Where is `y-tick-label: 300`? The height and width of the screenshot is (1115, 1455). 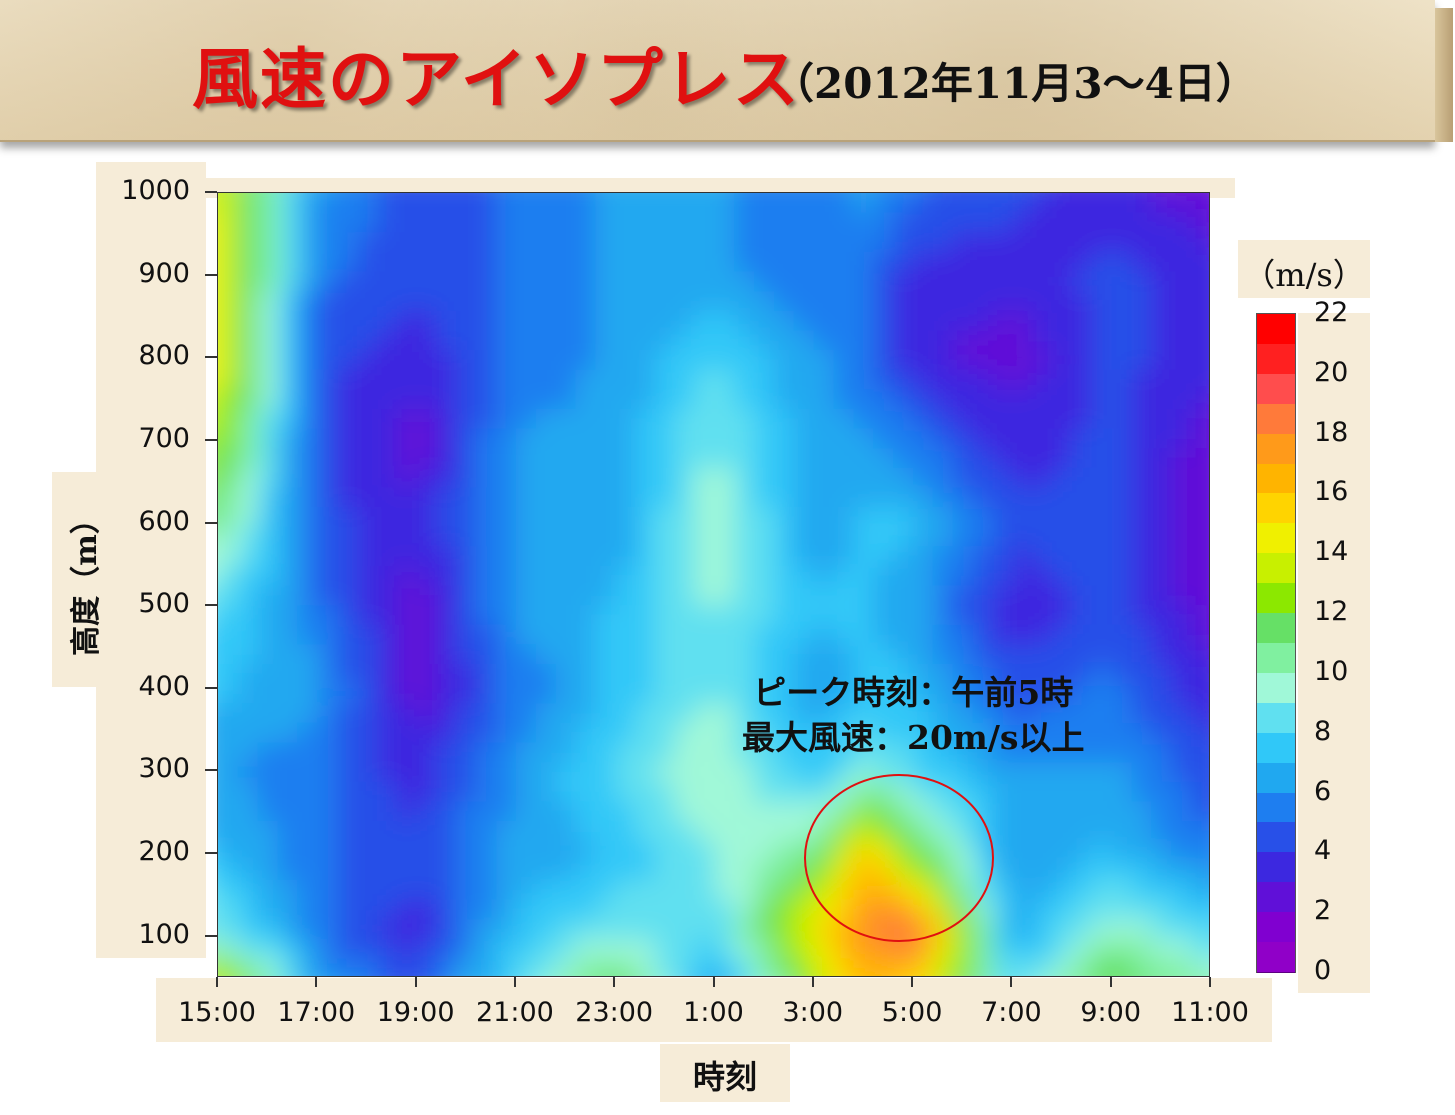 y-tick-label: 300 is located at coordinates (164, 769).